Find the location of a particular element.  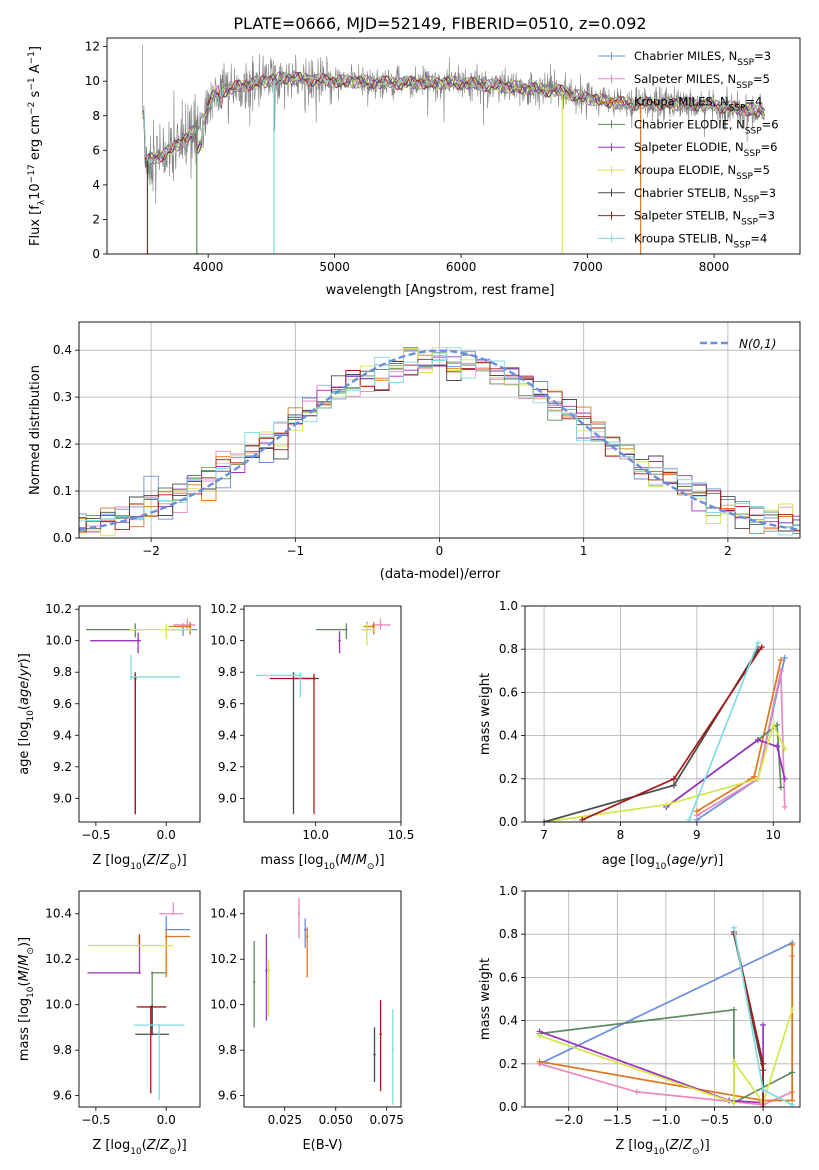

y-tick-label: 10.4 is located at coordinates (223, 914).